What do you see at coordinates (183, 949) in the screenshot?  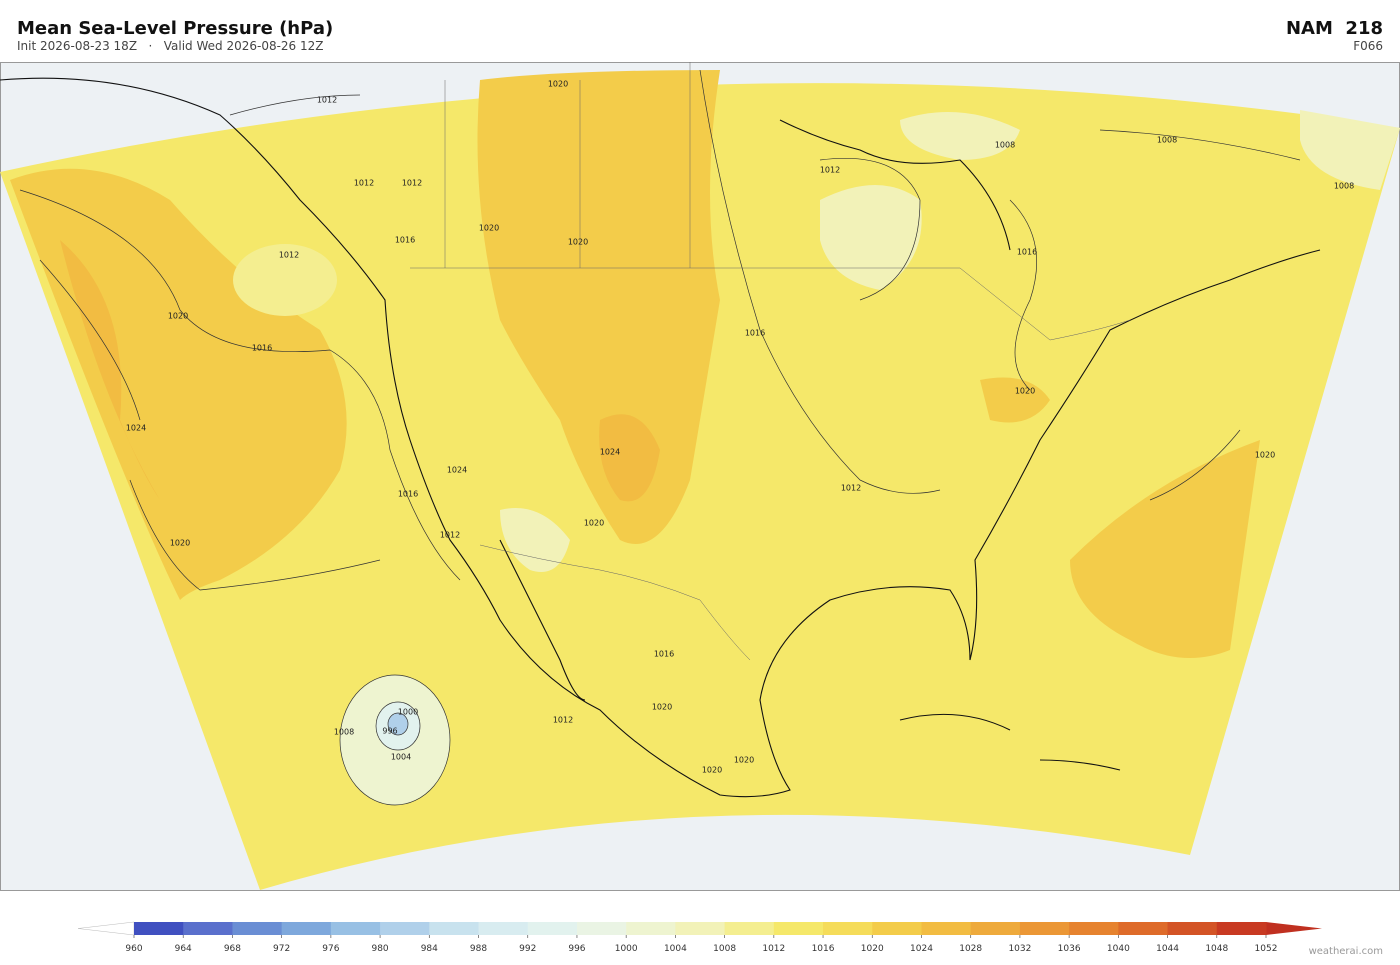 I see `colorbar-tick-label: 964` at bounding box center [183, 949].